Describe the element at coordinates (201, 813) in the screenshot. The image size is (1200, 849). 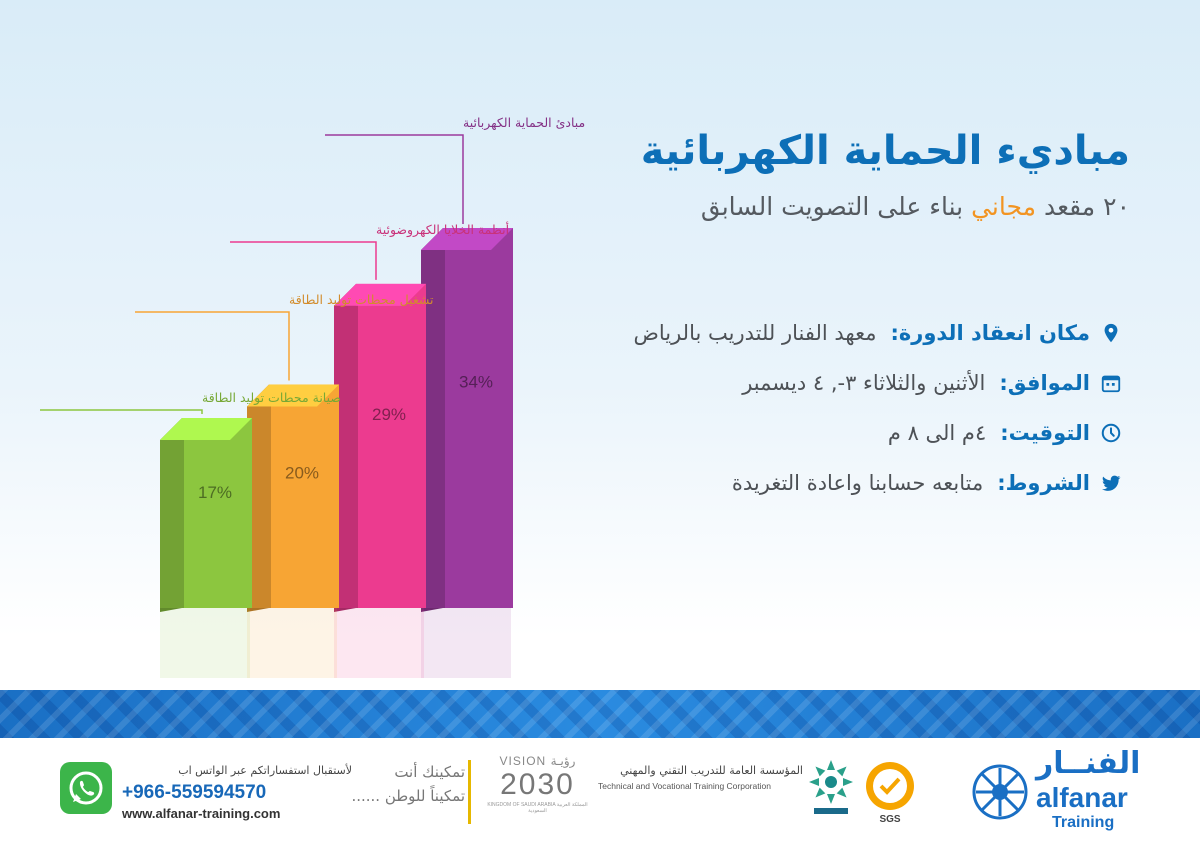
I see `website-link: www.alfanar-training.com` at that location.